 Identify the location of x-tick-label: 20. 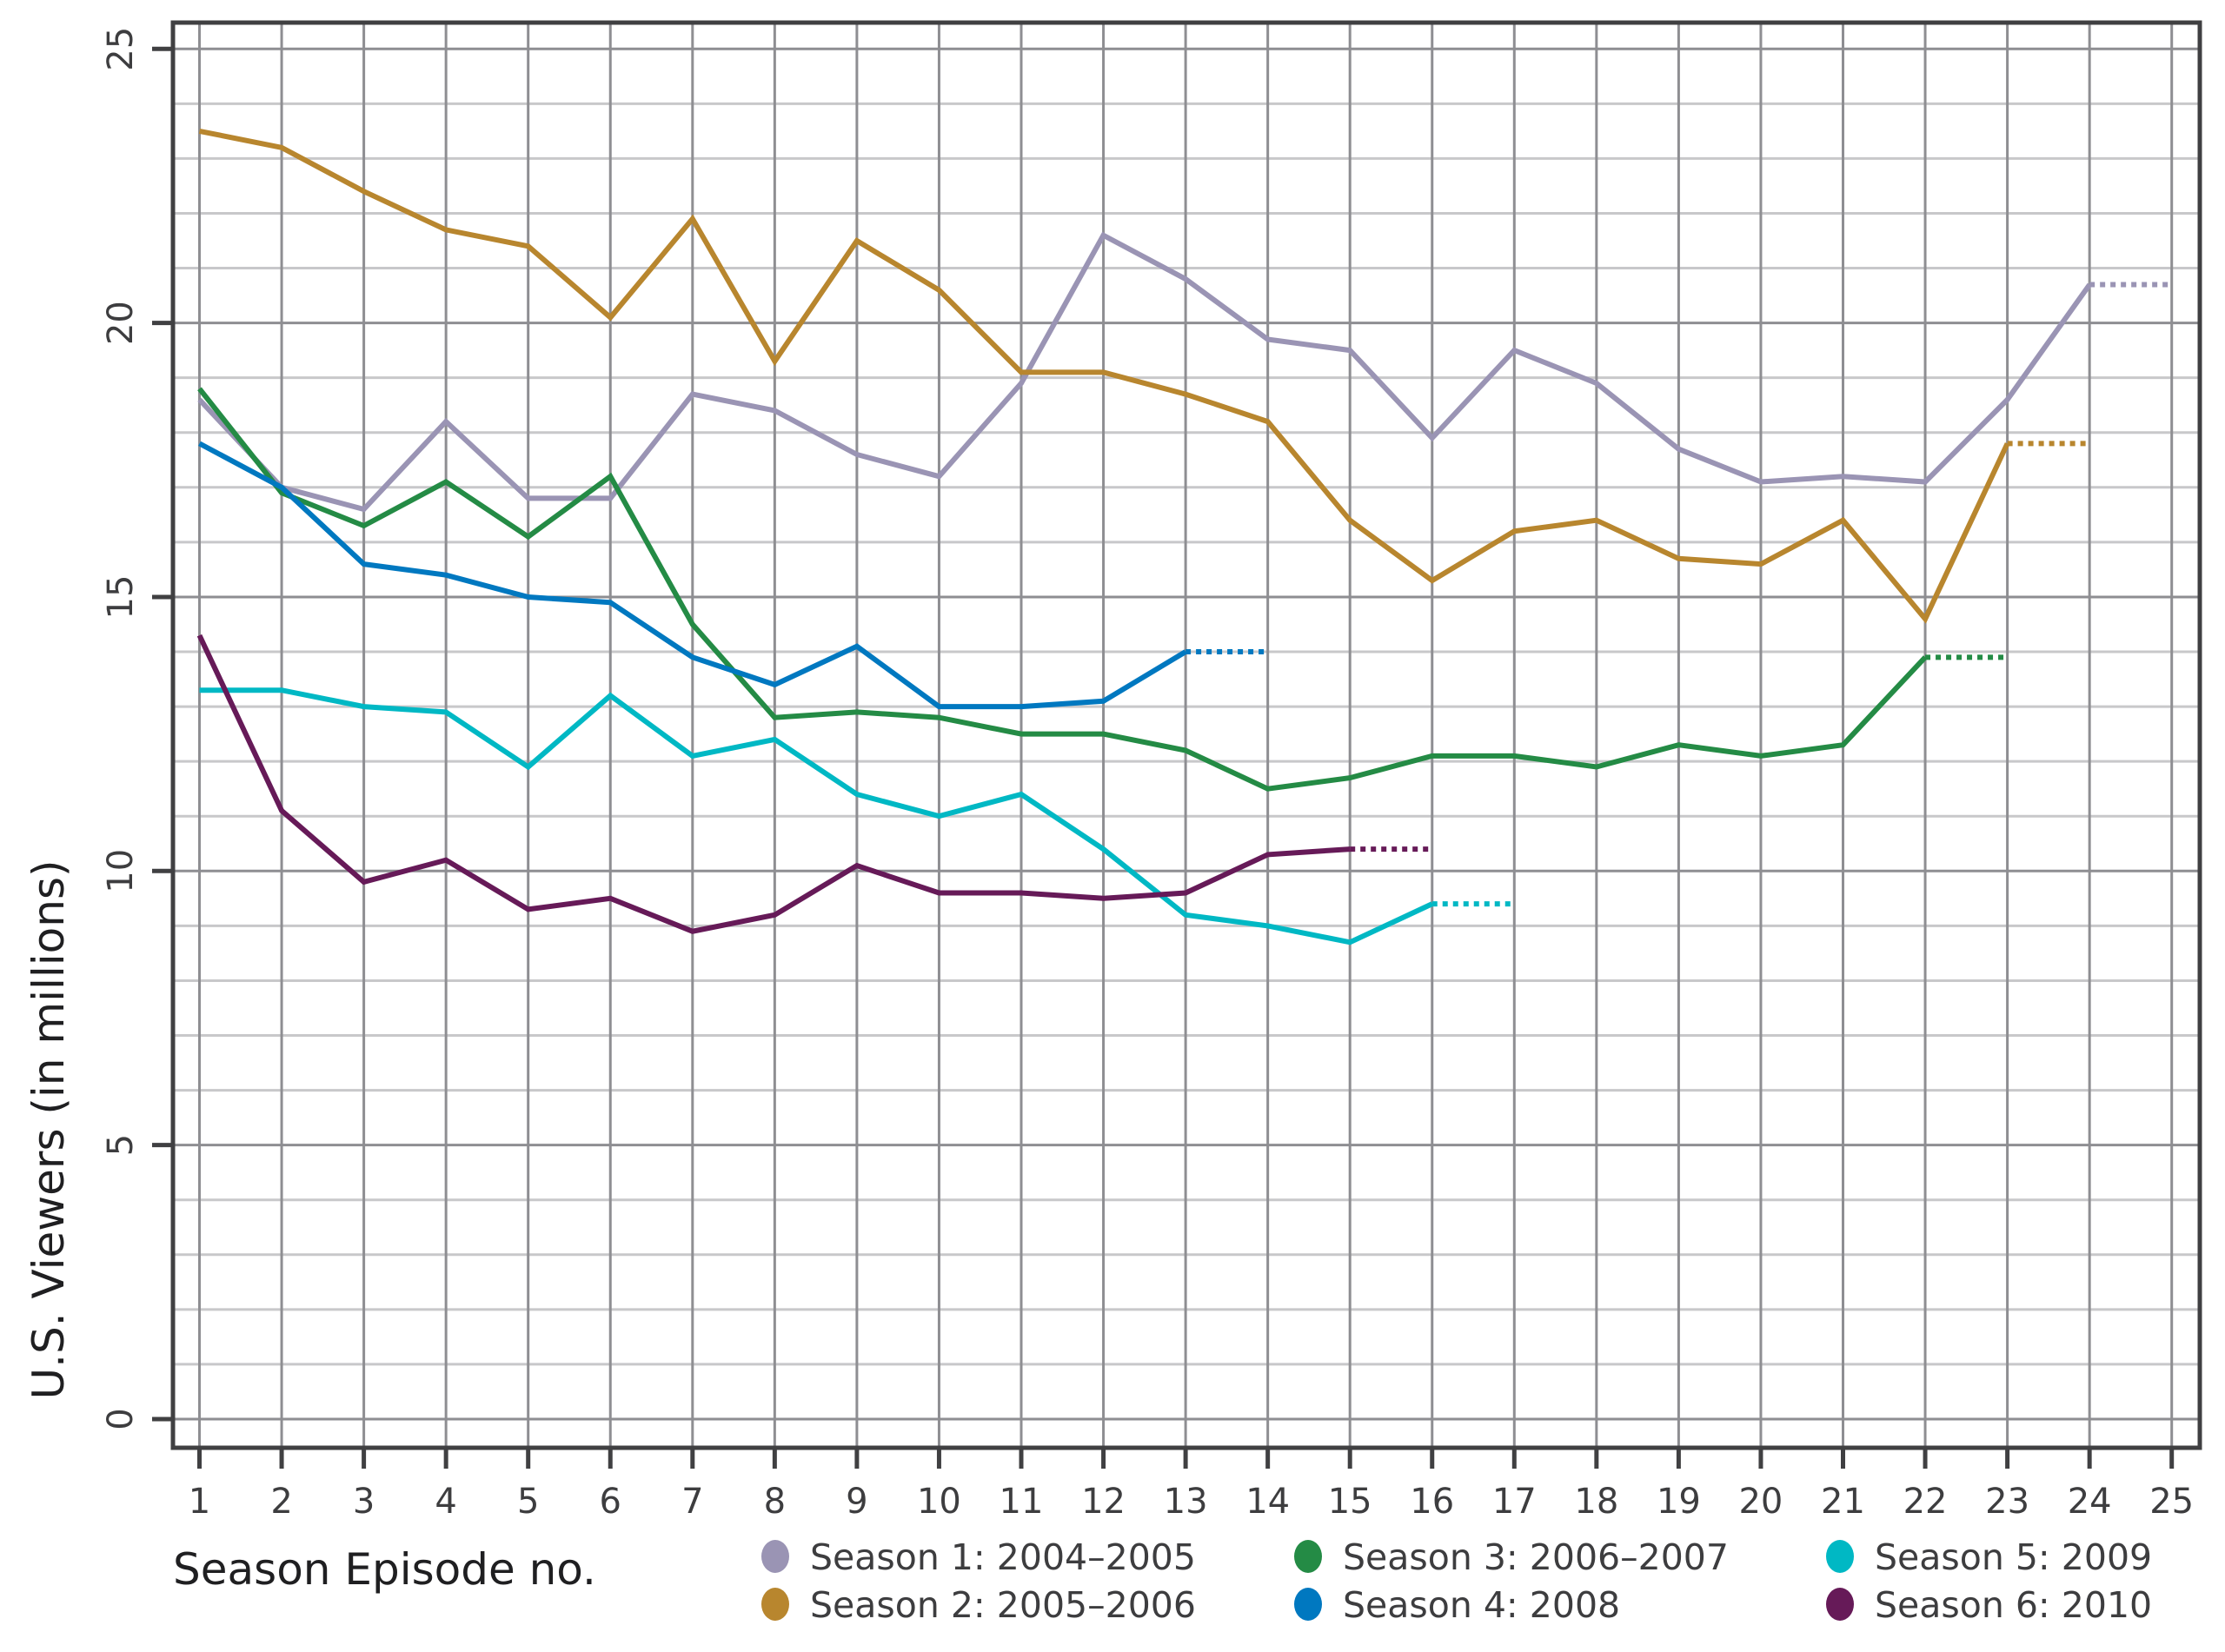
(1761, 1502).